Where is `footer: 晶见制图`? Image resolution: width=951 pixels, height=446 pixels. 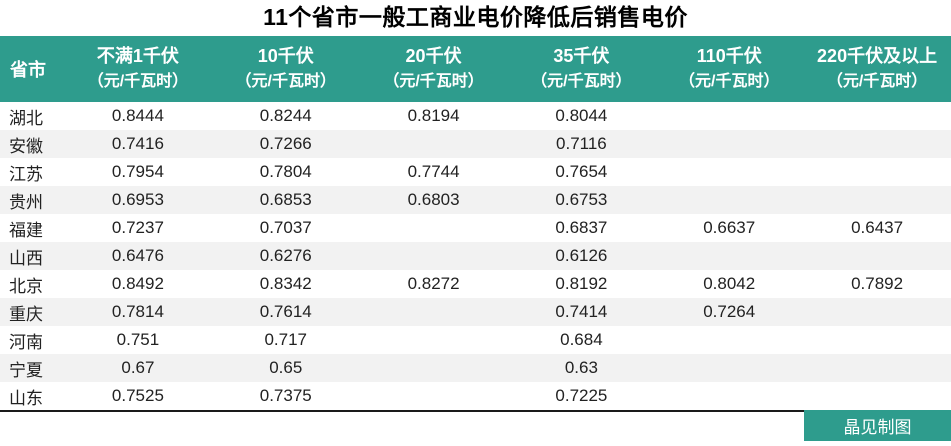
footer: 晶见制图 is located at coordinates (475, 425).